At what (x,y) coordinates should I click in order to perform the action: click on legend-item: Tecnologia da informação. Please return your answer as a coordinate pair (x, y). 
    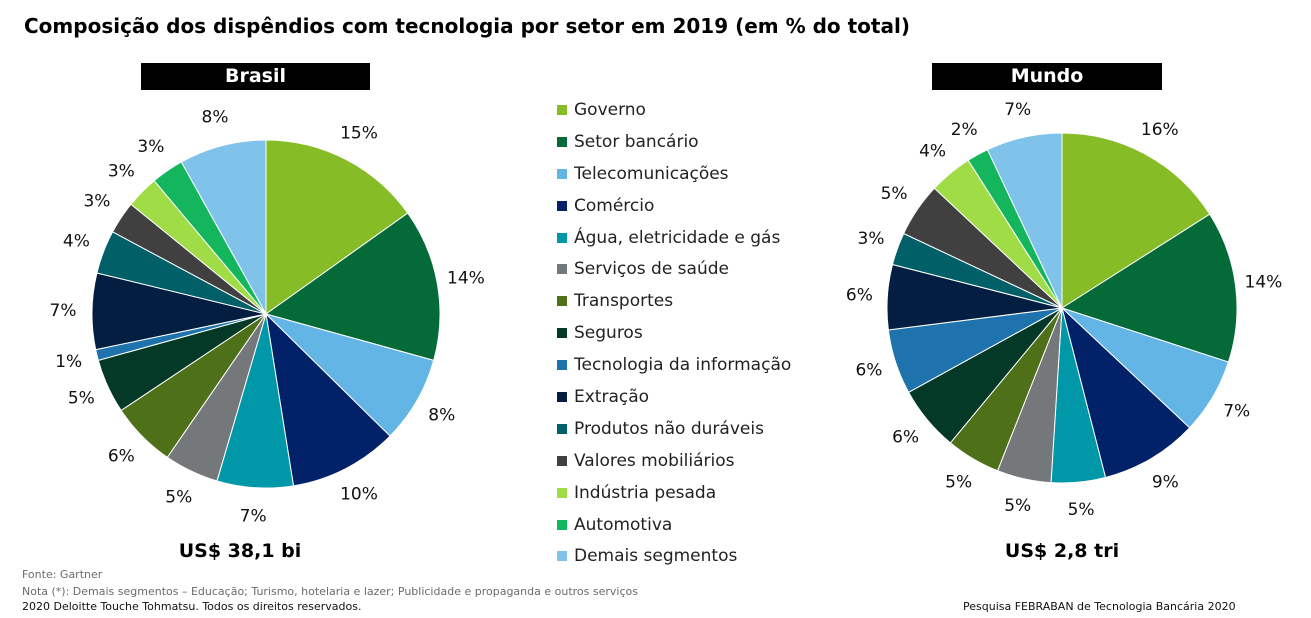
    Looking at the image, I should click on (707, 365).